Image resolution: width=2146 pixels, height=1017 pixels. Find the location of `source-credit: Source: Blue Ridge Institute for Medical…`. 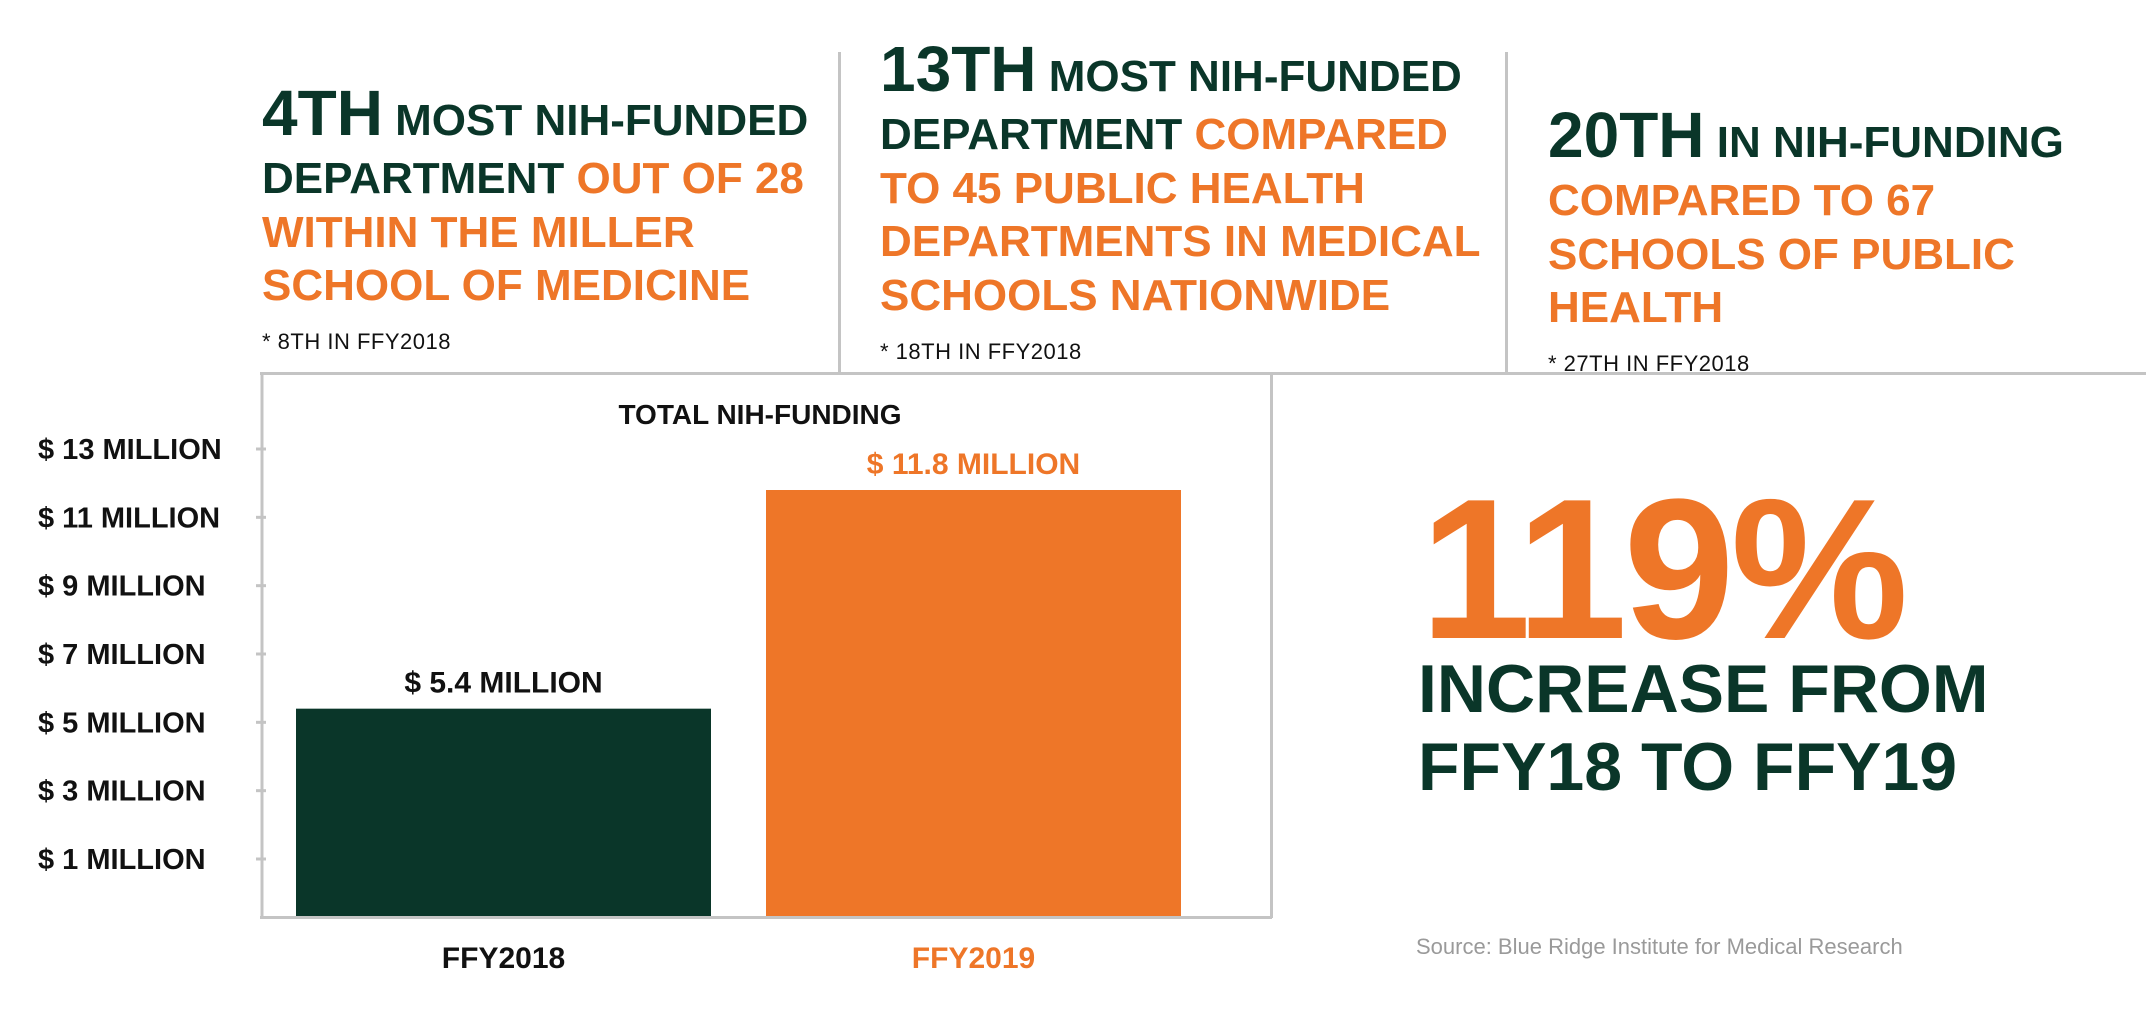

source-credit: Source: Blue Ridge Institute for Medical… is located at coordinates (1659, 946).